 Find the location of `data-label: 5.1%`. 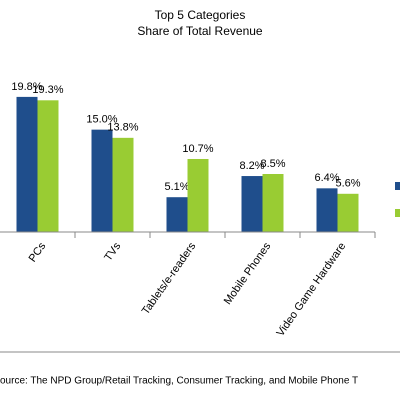

data-label: 5.1% is located at coordinates (176, 187).